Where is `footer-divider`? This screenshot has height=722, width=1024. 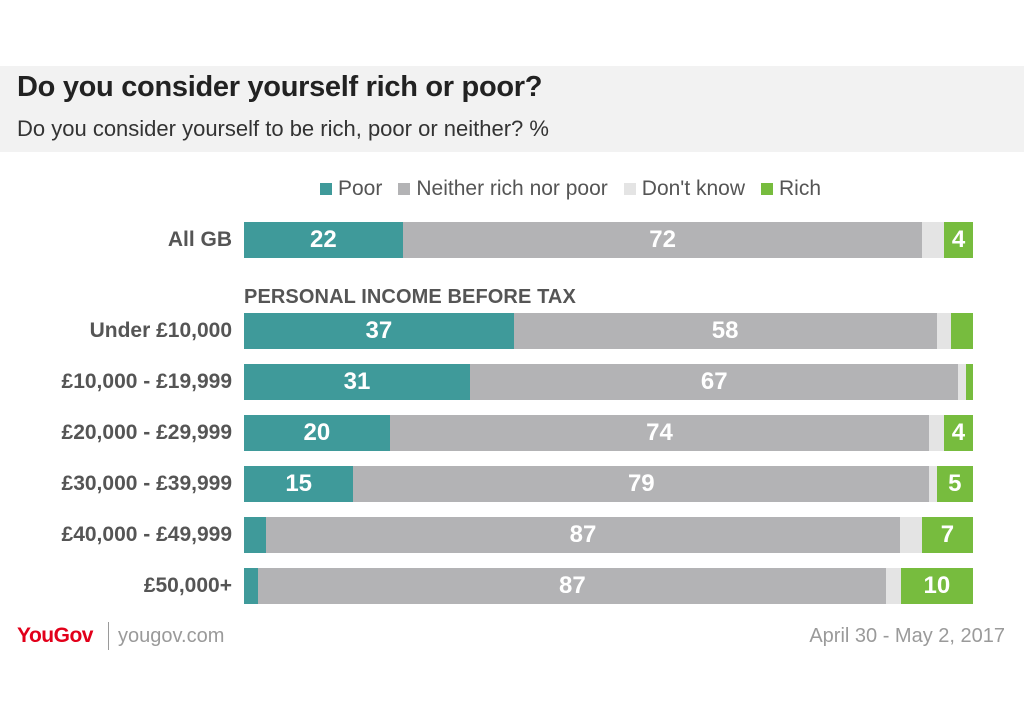
footer-divider is located at coordinates (108, 636).